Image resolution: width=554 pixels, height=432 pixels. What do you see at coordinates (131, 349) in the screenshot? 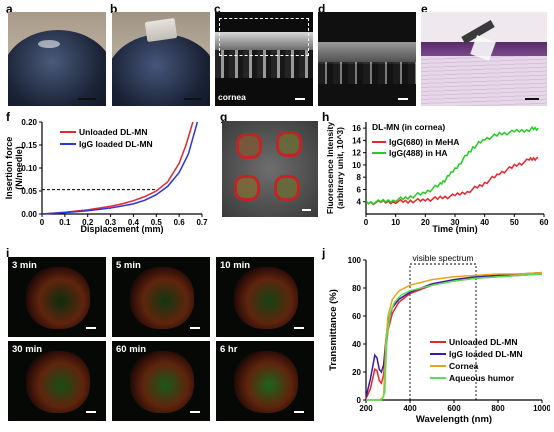
I see `time-label: 60 min` at bounding box center [131, 349].